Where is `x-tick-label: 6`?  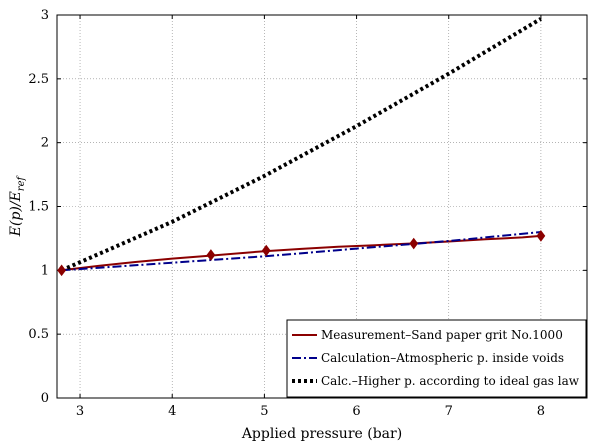
x-tick-label: 6 is located at coordinates (356, 411).